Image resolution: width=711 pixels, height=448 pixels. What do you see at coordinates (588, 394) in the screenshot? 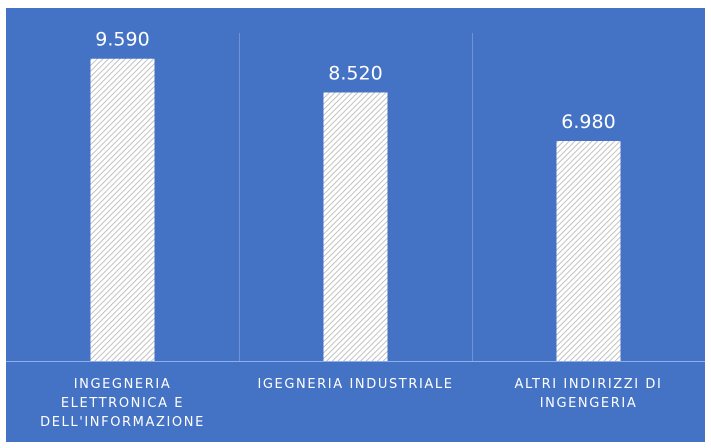
I see `category-label: ALTRI INDIRIZZI DI INGENGERIA` at bounding box center [588, 394].